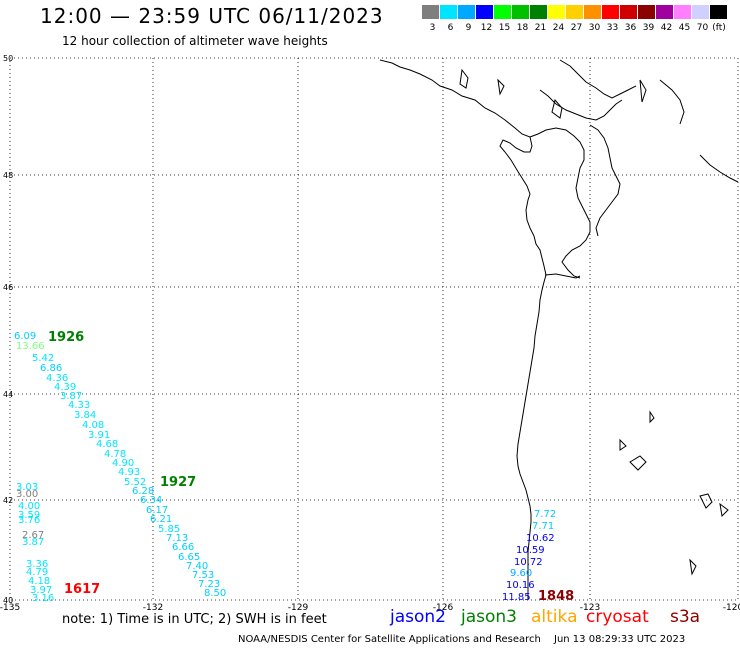  What do you see at coordinates (522, 28) in the screenshot?
I see `legend-label: 18` at bounding box center [522, 28].